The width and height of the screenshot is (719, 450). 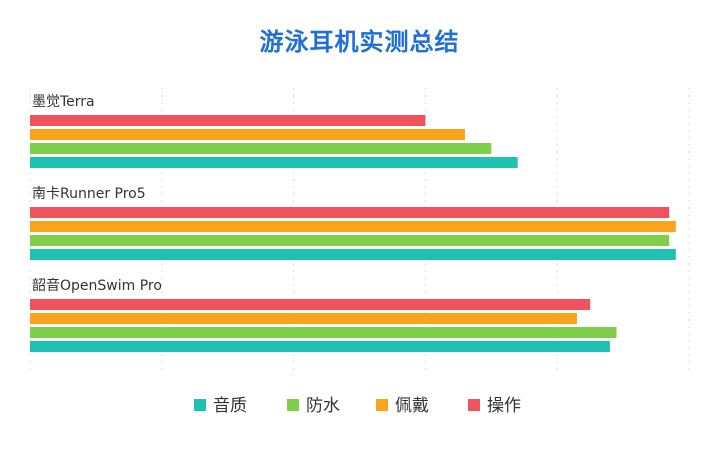 What do you see at coordinates (412, 406) in the screenshot?
I see `legend-label: 佩戴` at bounding box center [412, 406].